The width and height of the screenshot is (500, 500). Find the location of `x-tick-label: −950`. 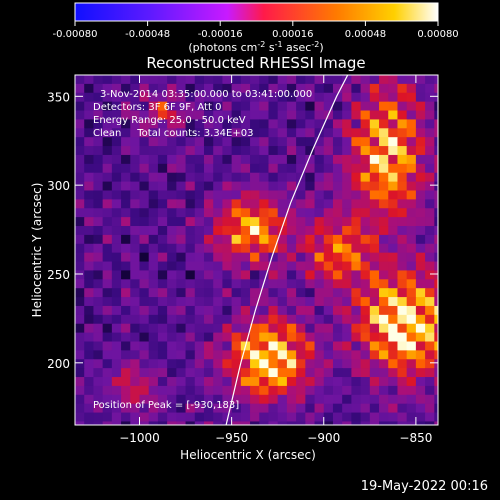

x-tick-label: −950 is located at coordinates (231, 438).